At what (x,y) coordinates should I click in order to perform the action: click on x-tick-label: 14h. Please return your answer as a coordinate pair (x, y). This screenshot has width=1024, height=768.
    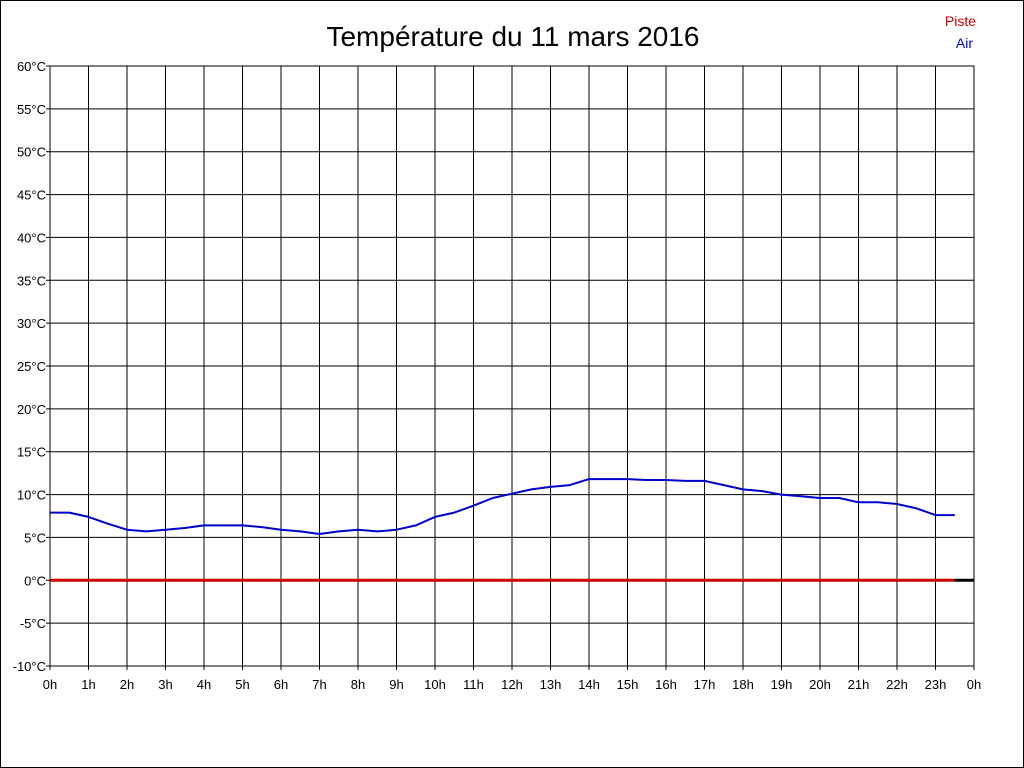
    Looking at the image, I should click on (589, 684).